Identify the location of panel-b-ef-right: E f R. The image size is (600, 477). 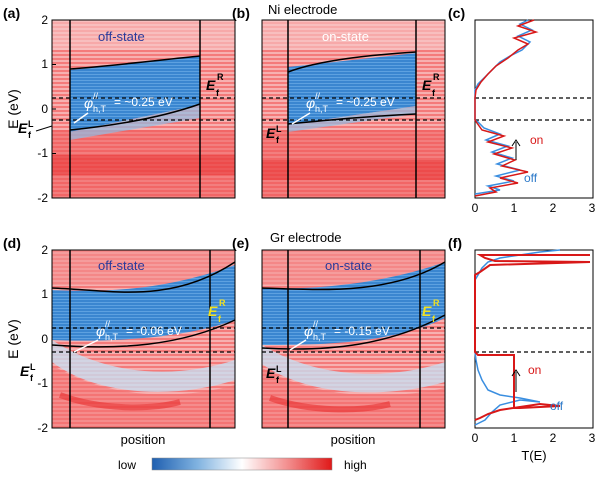
(431, 85).